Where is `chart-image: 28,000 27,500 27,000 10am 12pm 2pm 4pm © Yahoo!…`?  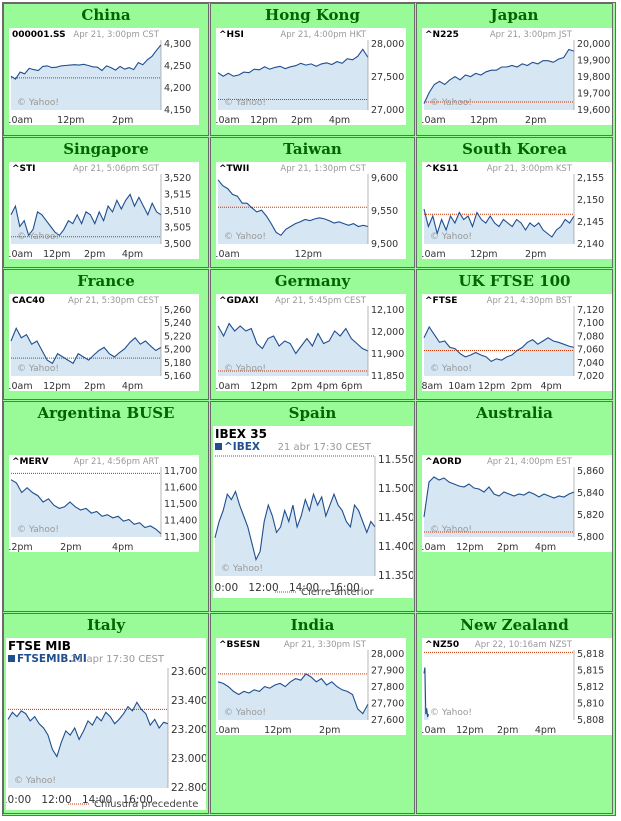 chart-image: 28,000 27,500 27,000 10am 12pm 2pm 4pm © Yahoo!… is located at coordinates (311, 76).